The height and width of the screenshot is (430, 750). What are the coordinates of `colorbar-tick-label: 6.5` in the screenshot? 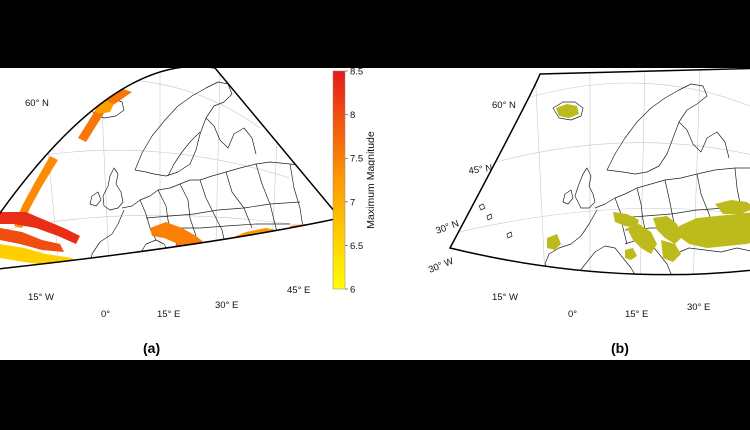 It's located at (356, 246).